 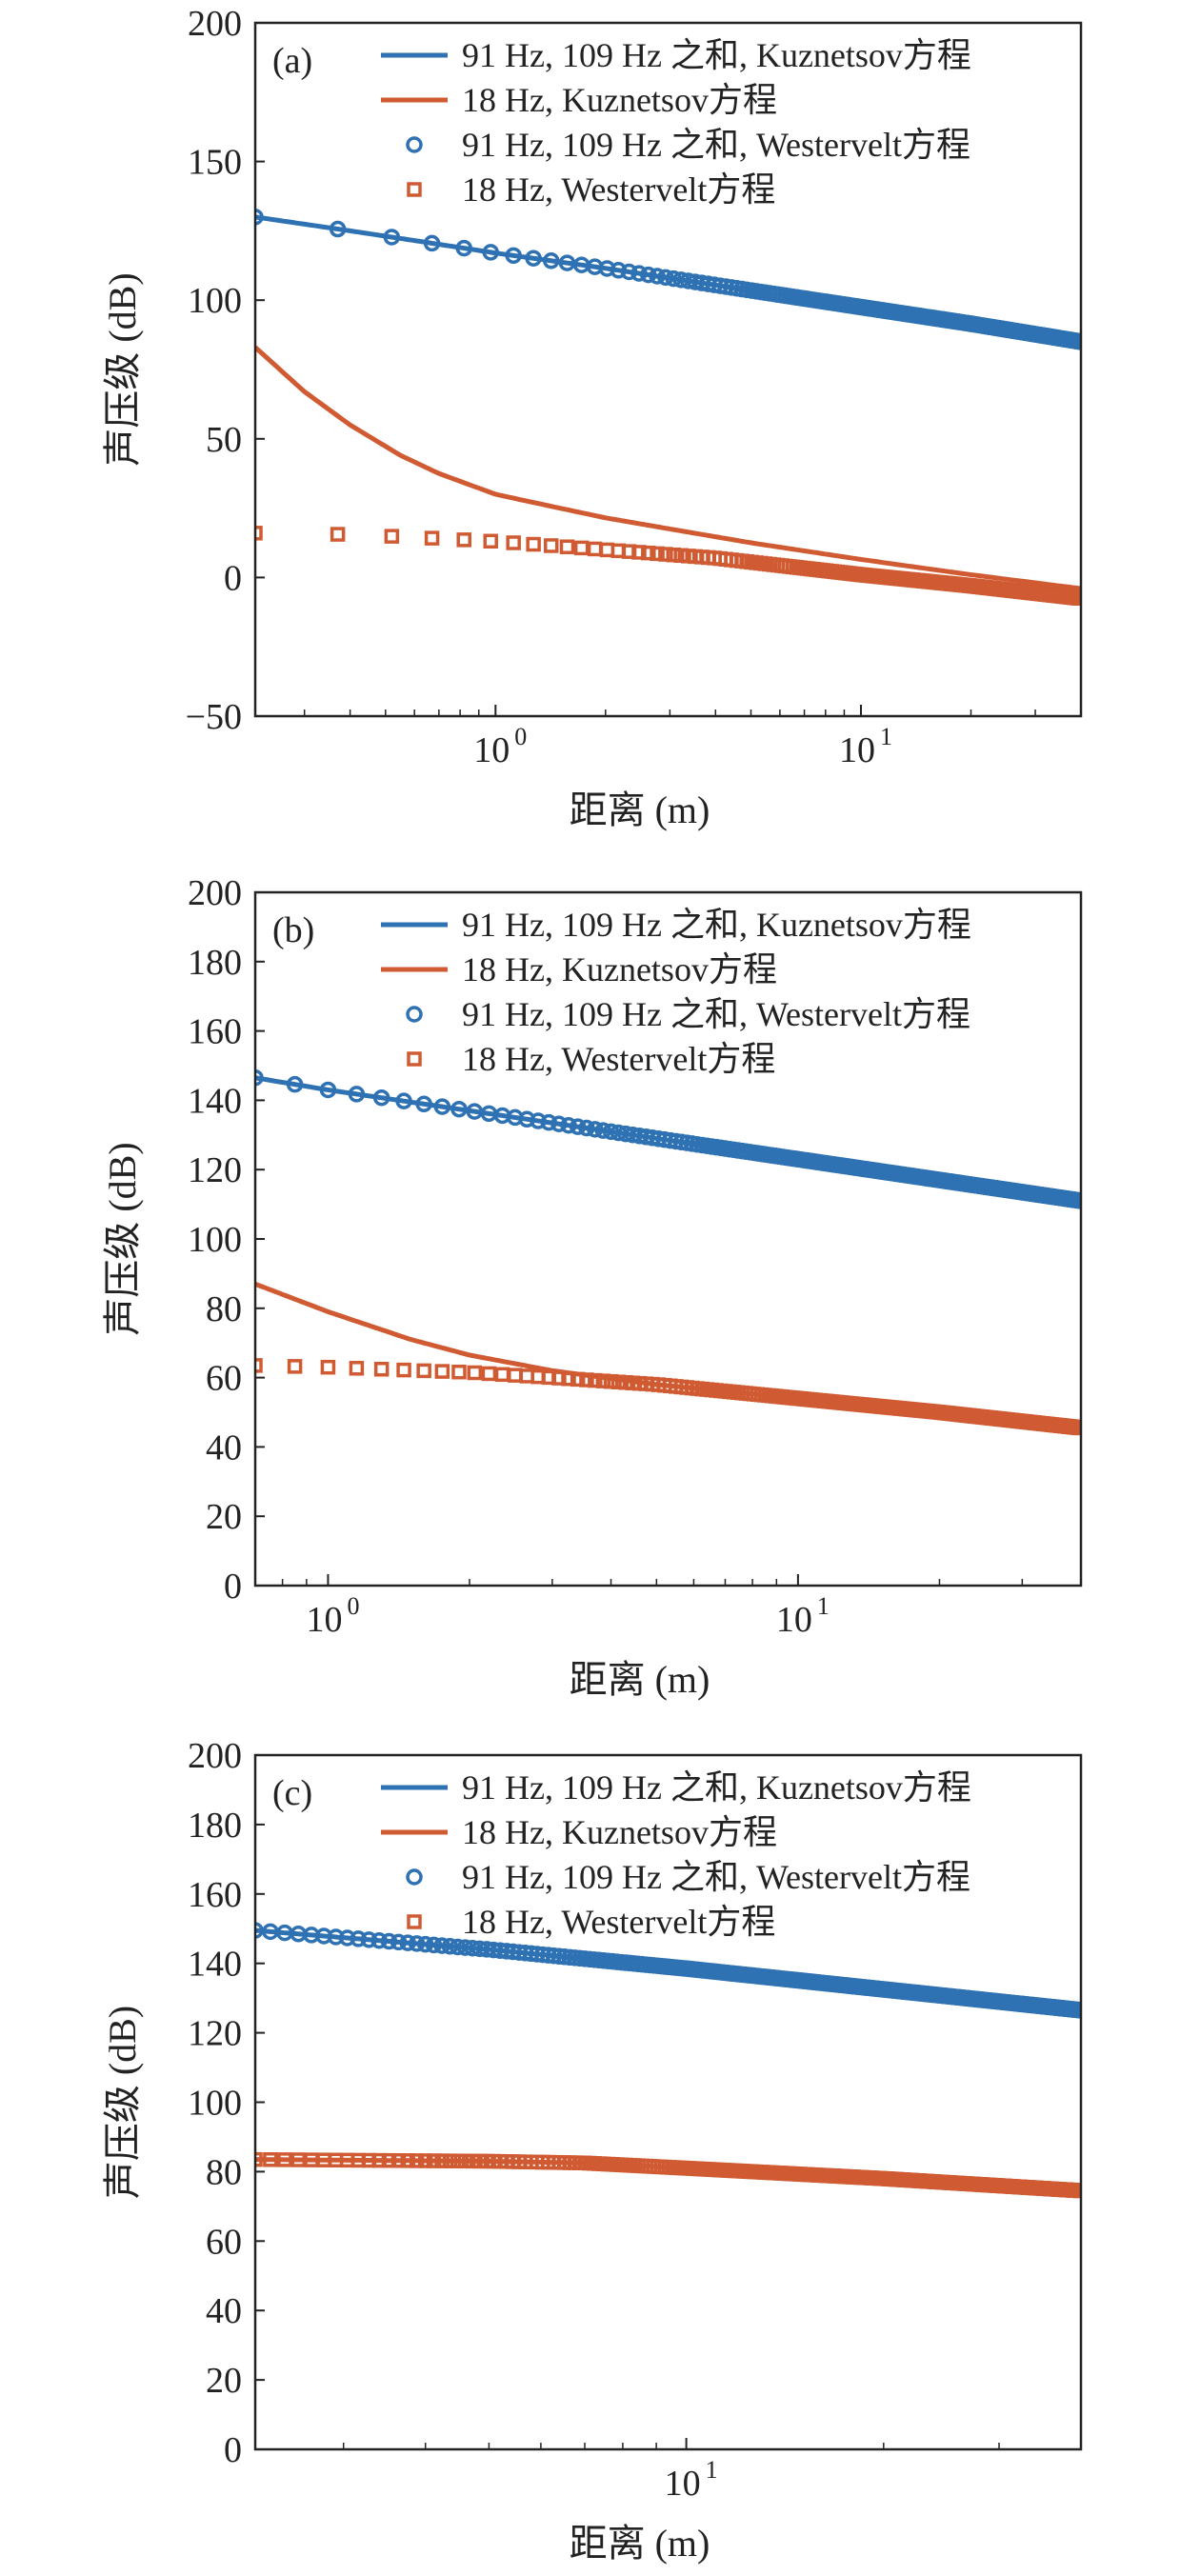 I want to click on plot-area, so click(x=668, y=407).